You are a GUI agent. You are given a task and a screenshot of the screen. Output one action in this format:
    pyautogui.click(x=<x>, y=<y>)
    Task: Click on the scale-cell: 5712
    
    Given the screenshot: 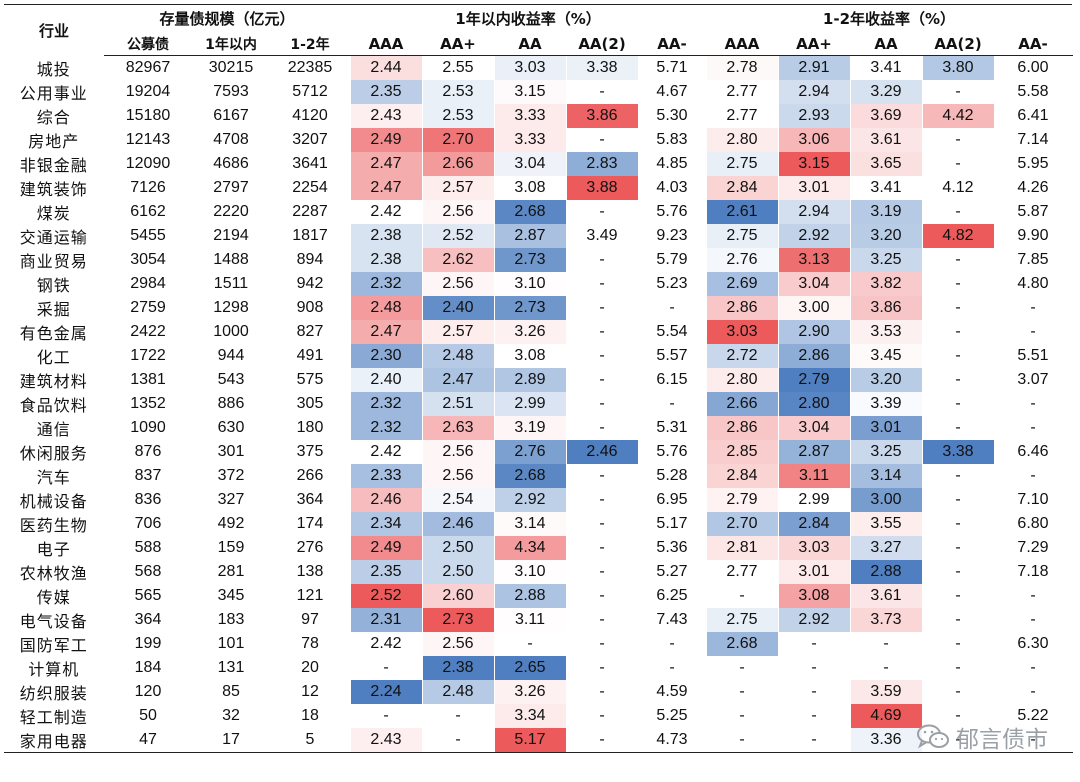 What is the action you would take?
    pyautogui.click(x=310, y=91)
    